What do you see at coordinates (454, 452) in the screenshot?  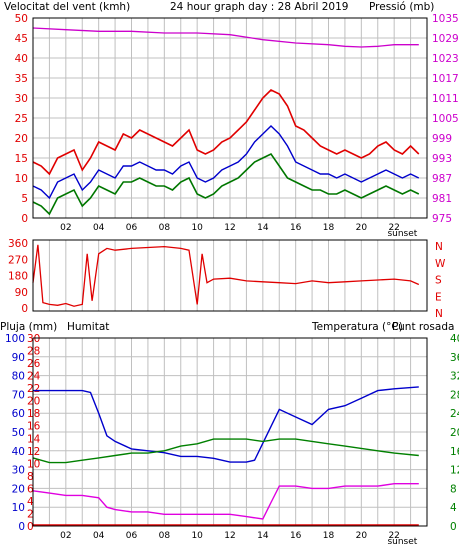 I see `temperature-tick-label: 16` at bounding box center [454, 452].